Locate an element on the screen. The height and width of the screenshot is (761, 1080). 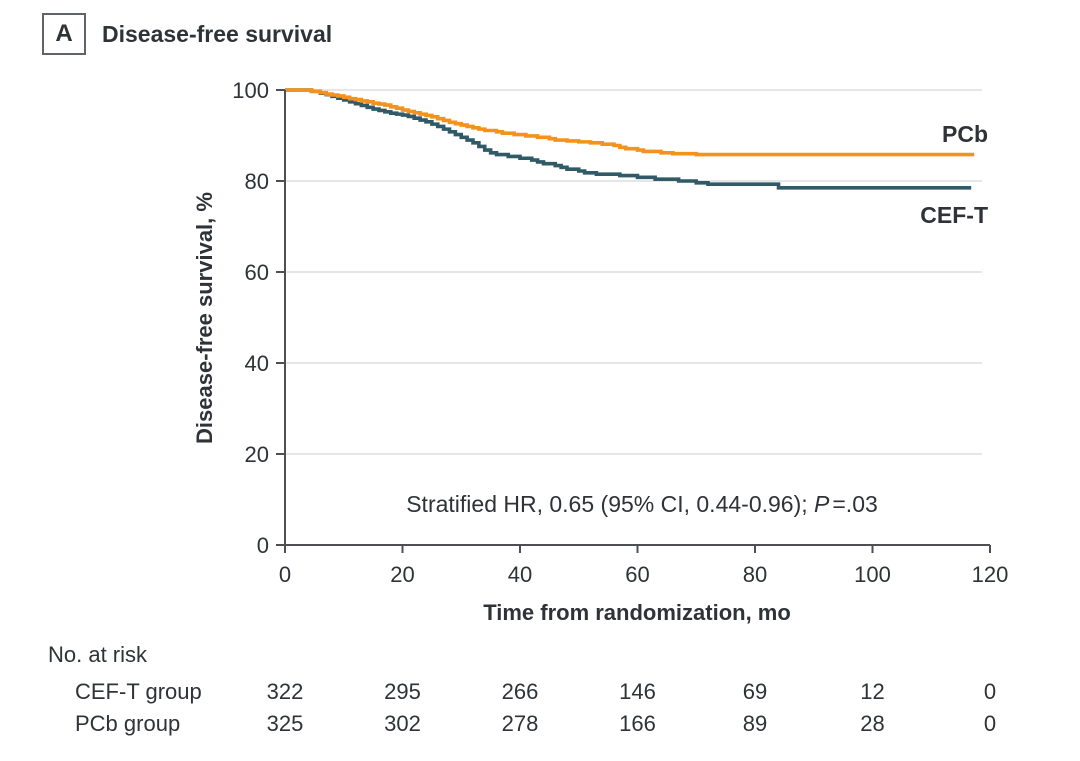
panel-title: Disease-free survival is located at coordinates (217, 33).